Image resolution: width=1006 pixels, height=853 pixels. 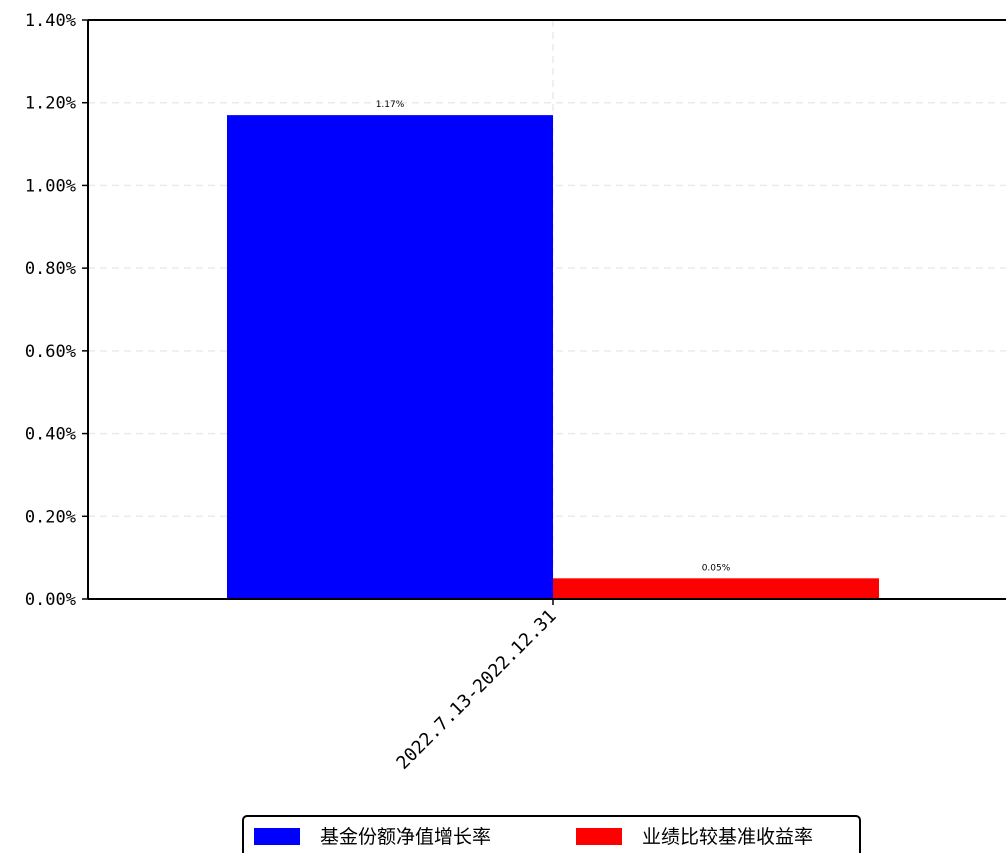 I want to click on legend-box, so click(x=551, y=834).